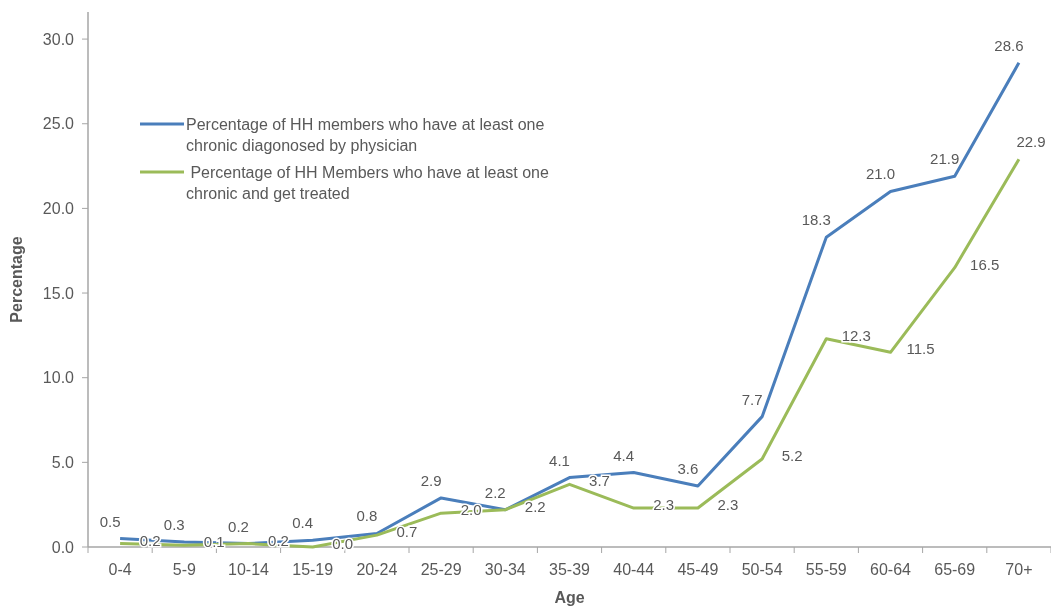  What do you see at coordinates (184, 569) in the screenshot?
I see `x-tick-label: 5-9` at bounding box center [184, 569].